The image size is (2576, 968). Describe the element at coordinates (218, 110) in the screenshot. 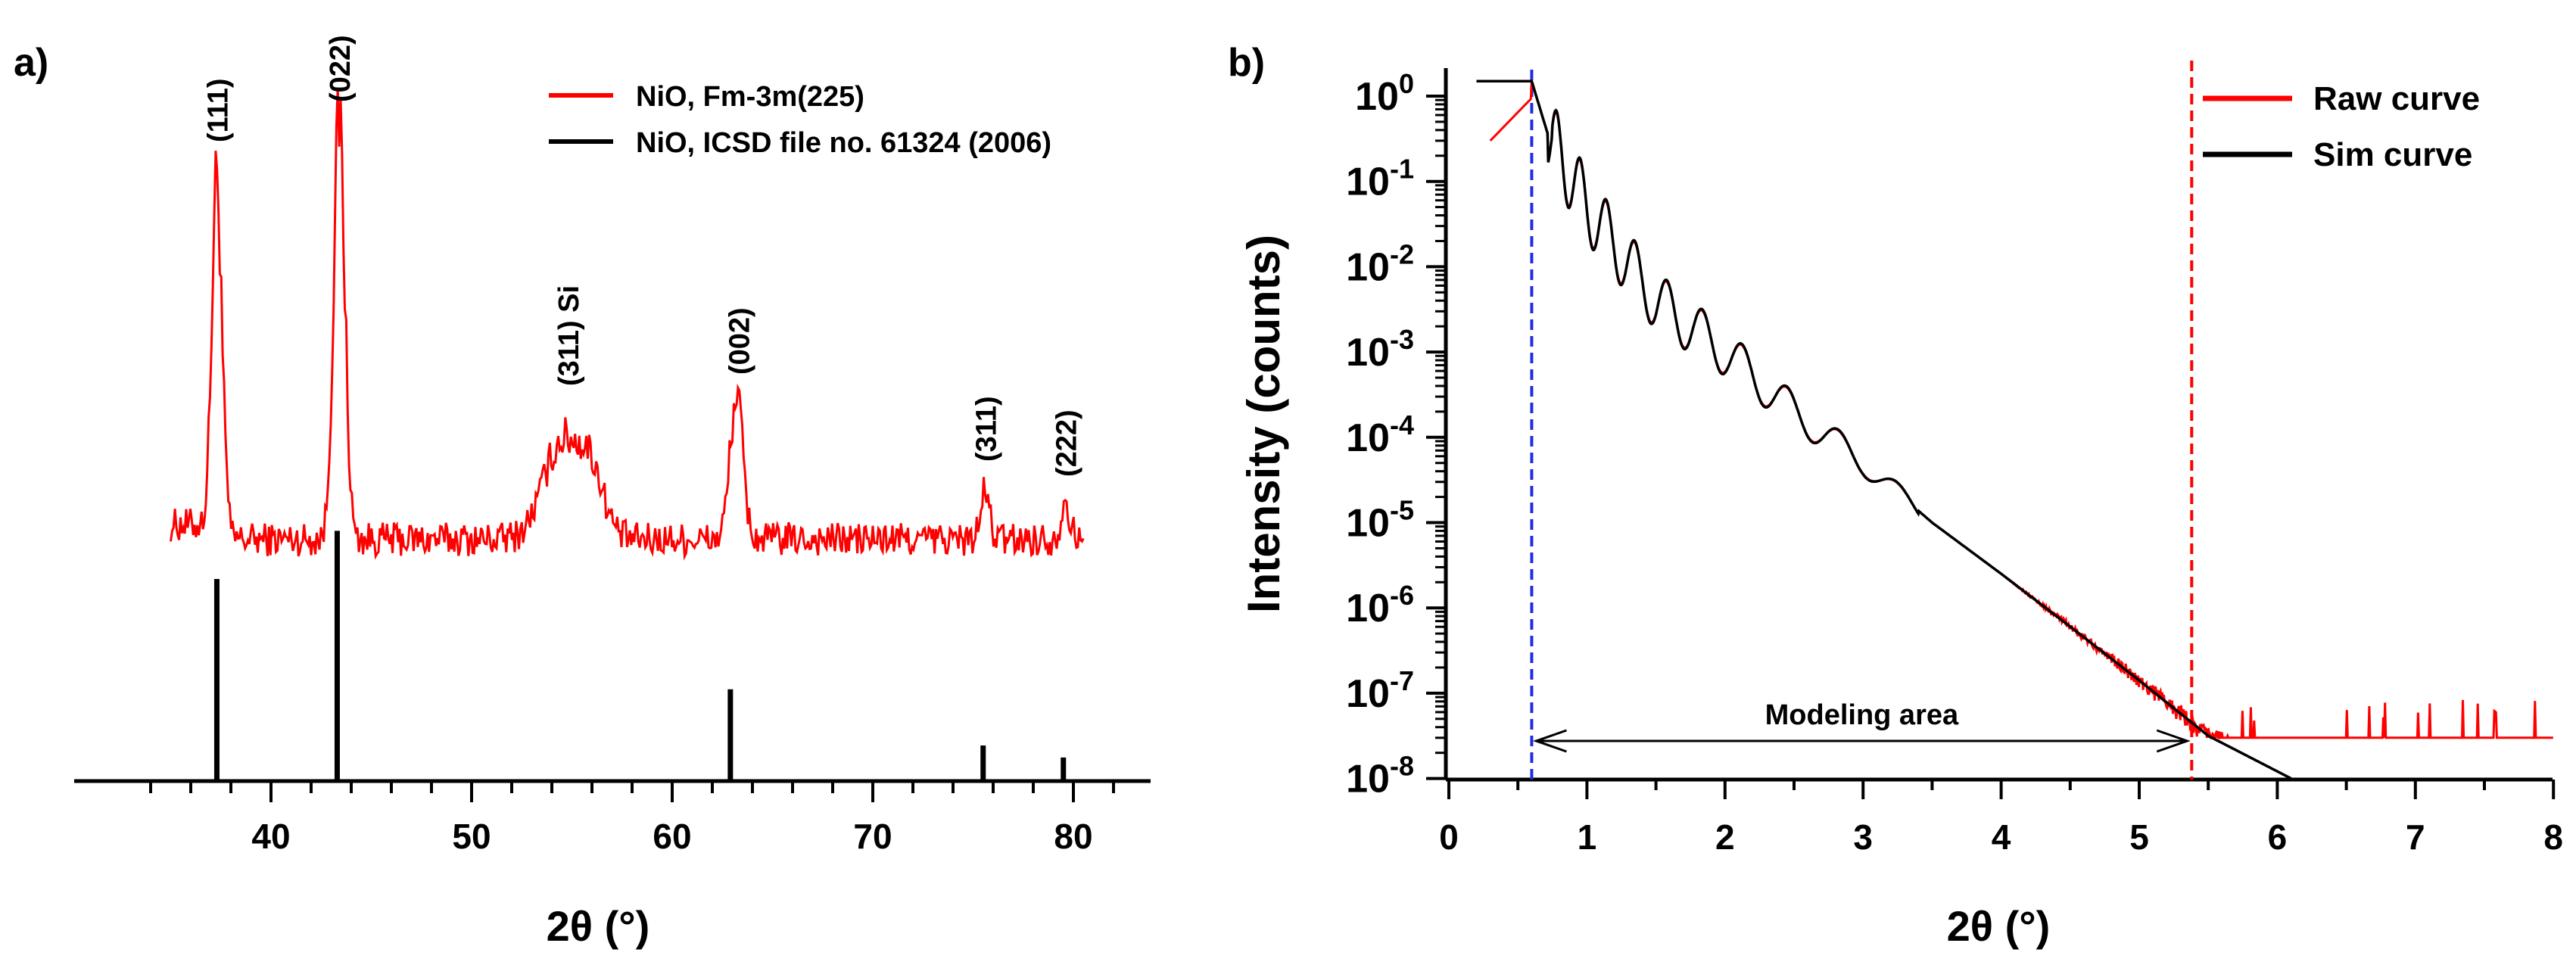

I see `peak-label: (111)` at that location.